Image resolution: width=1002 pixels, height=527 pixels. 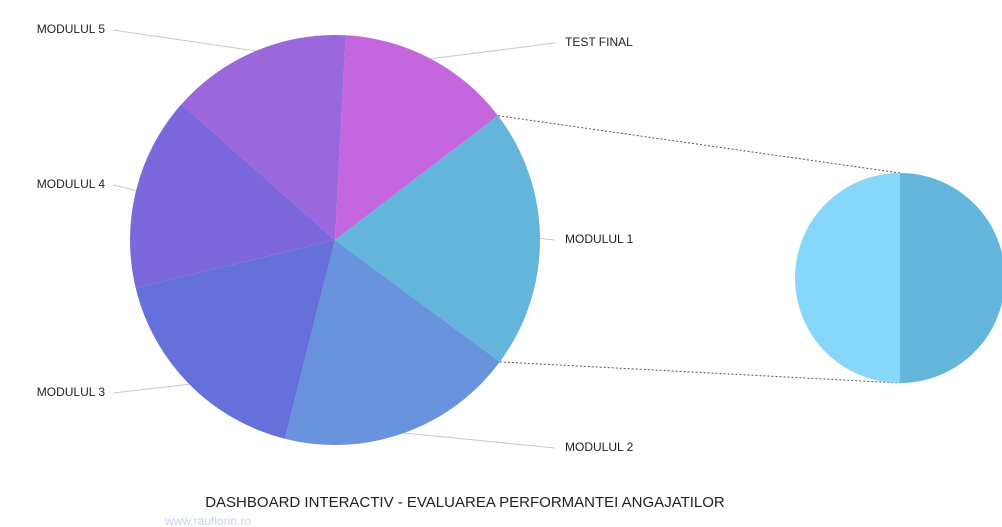 I want to click on slice-label: TEST FINAL, so click(x=599, y=42).